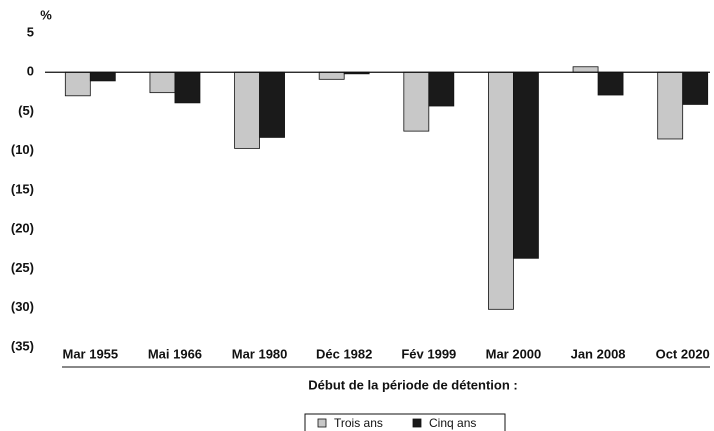 The height and width of the screenshot is (431, 714). Describe the element at coordinates (344, 353) in the screenshot. I see `x-tick-label: Déc 1982` at that location.